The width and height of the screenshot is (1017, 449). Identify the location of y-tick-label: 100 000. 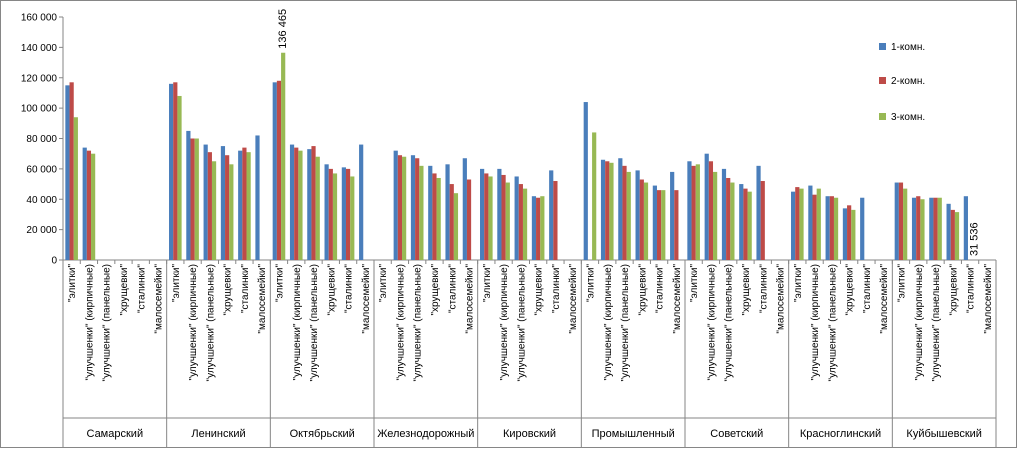
(39, 109).